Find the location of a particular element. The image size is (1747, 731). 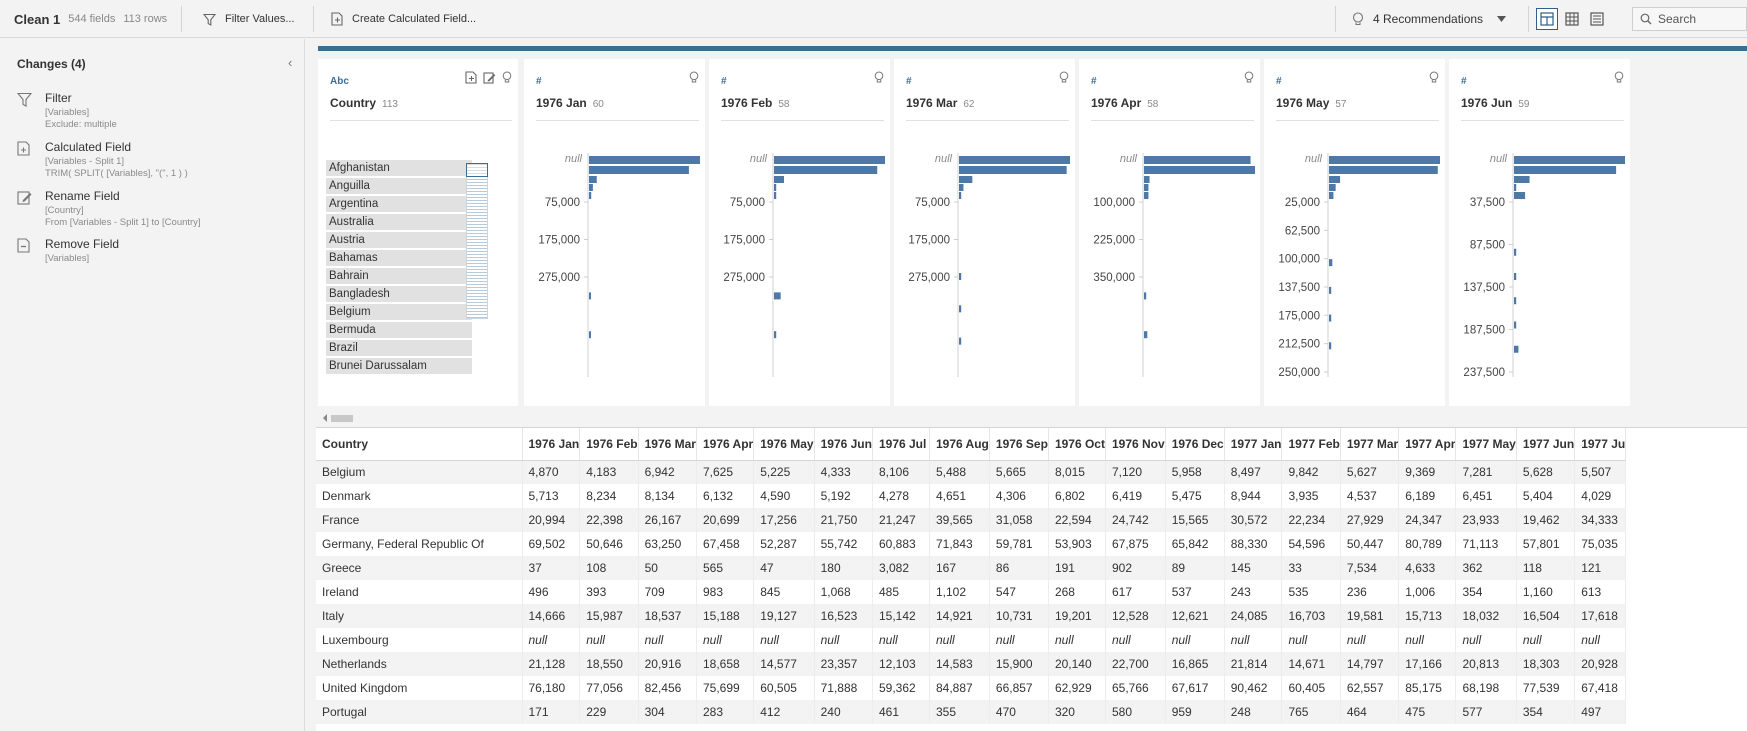

country-cell: Netherlands is located at coordinates (419, 664).